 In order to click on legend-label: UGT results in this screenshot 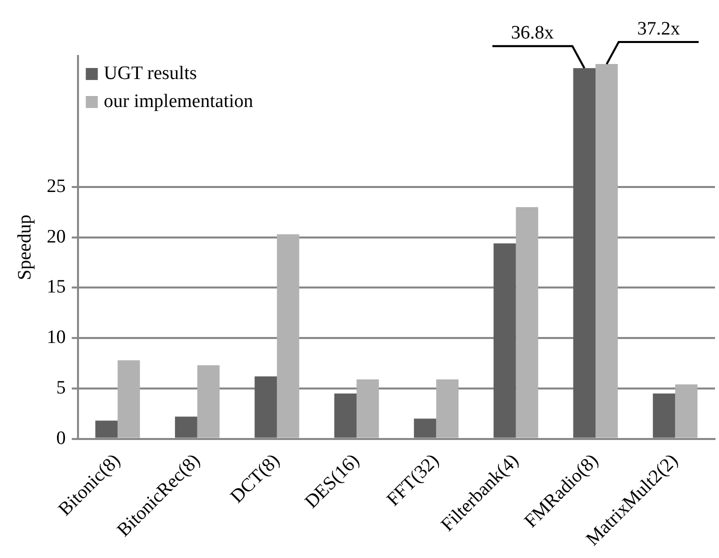, I will do `click(150, 73)`.